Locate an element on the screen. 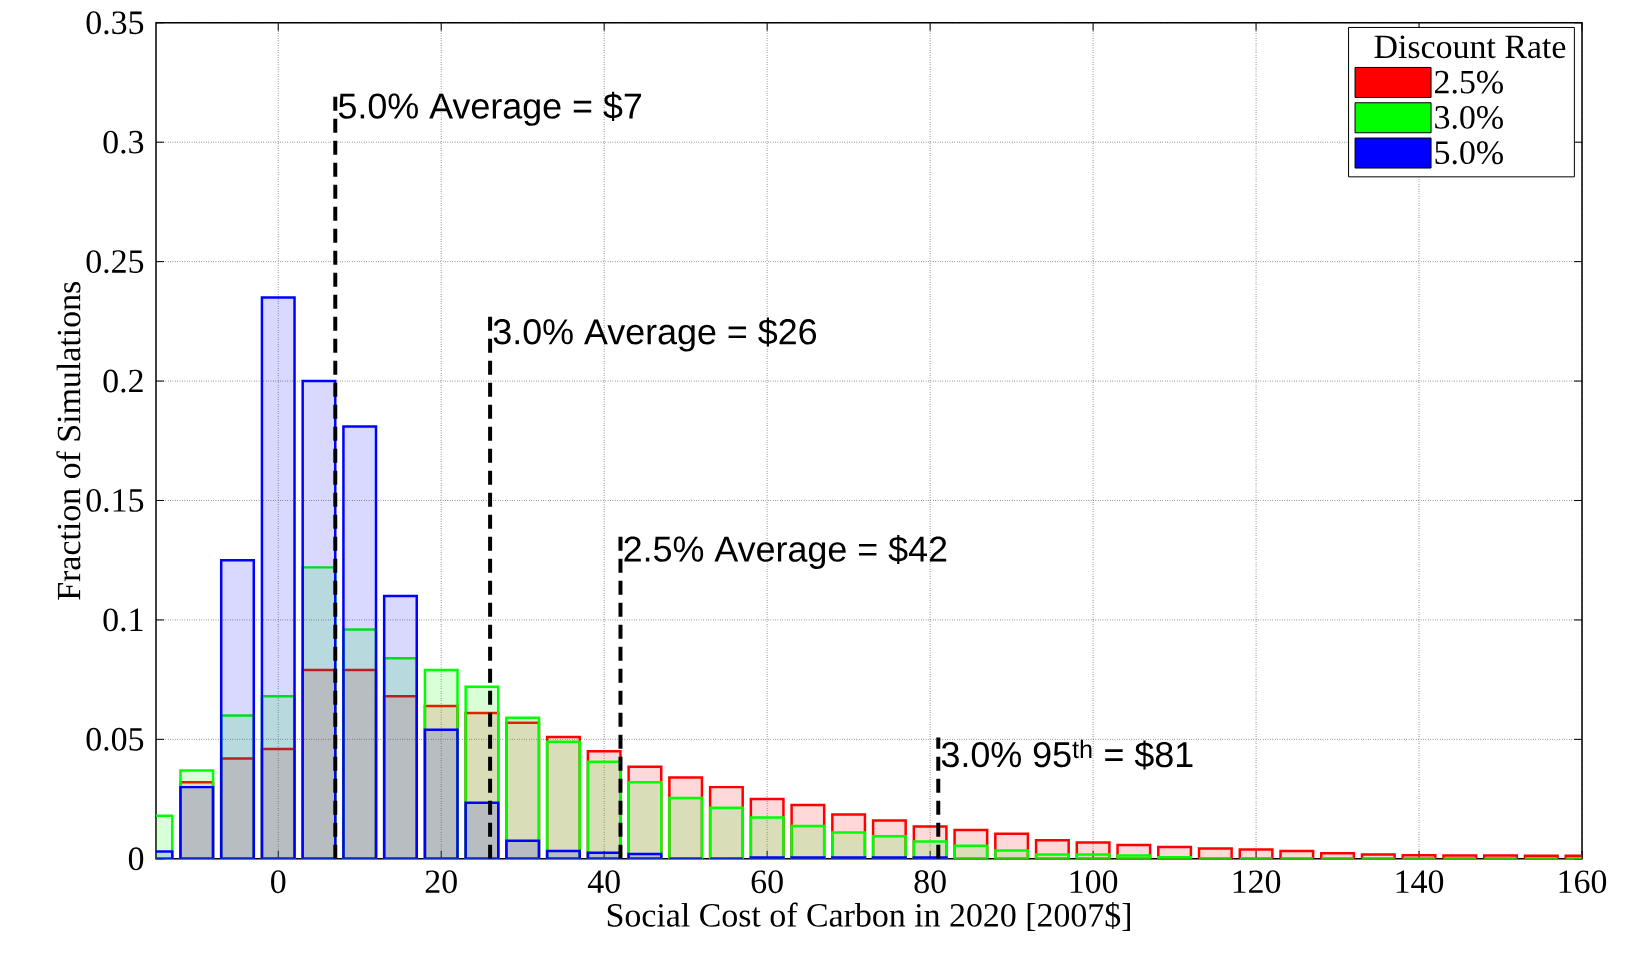 This screenshot has height=962, width=1627. x-tick-label: 20 is located at coordinates (441, 882).